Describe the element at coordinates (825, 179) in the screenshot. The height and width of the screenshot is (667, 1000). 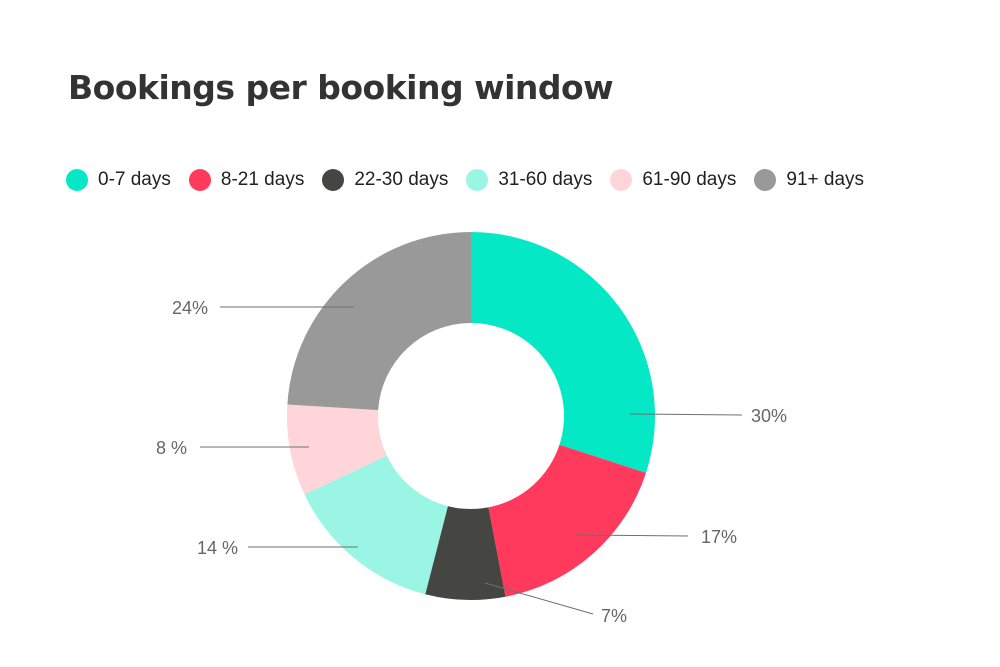
I see `legend-label: 91+ days` at that location.